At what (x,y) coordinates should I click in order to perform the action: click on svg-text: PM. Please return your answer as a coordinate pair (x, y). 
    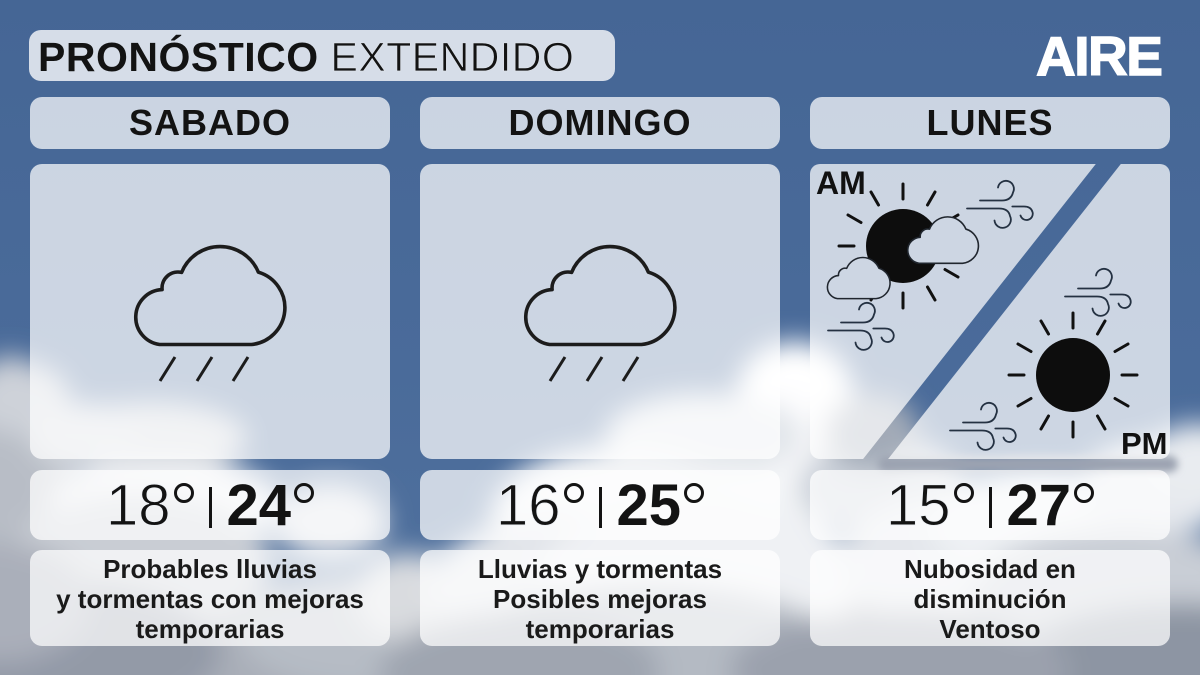
    Looking at the image, I should click on (1144, 442).